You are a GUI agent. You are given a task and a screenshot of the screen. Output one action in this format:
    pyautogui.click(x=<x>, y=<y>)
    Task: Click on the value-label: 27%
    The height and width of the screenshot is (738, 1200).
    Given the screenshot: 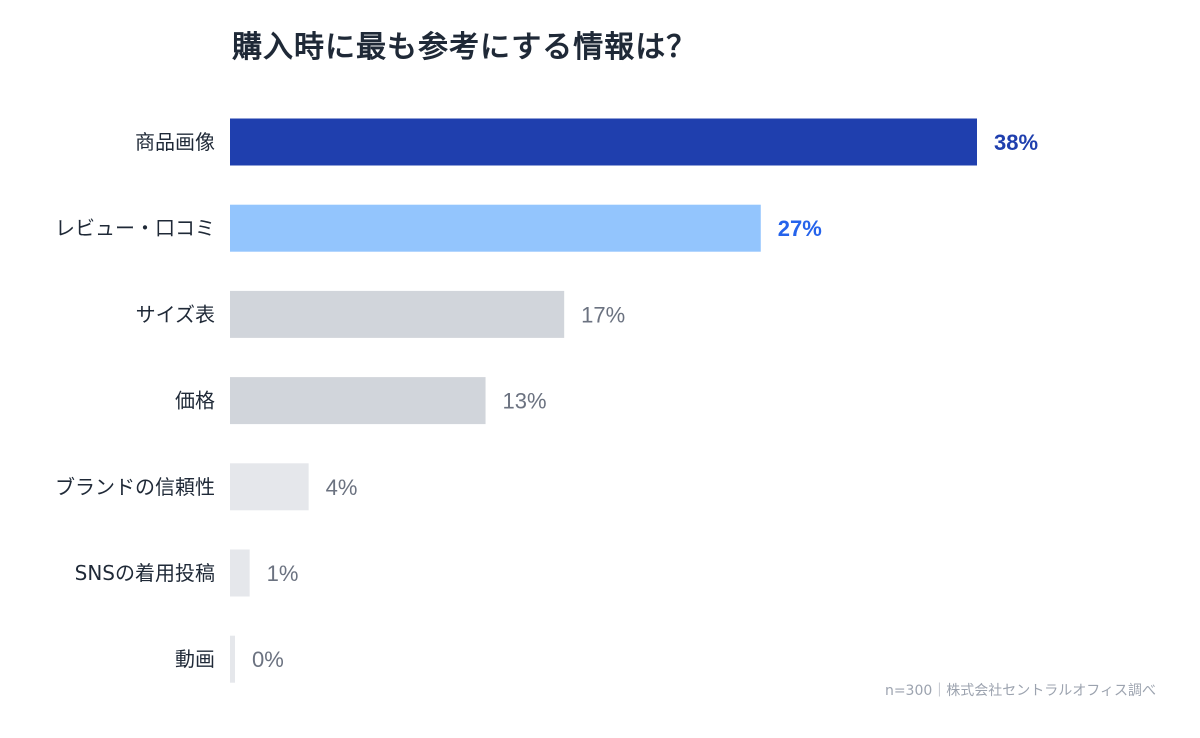 What is the action you would take?
    pyautogui.click(x=800, y=228)
    